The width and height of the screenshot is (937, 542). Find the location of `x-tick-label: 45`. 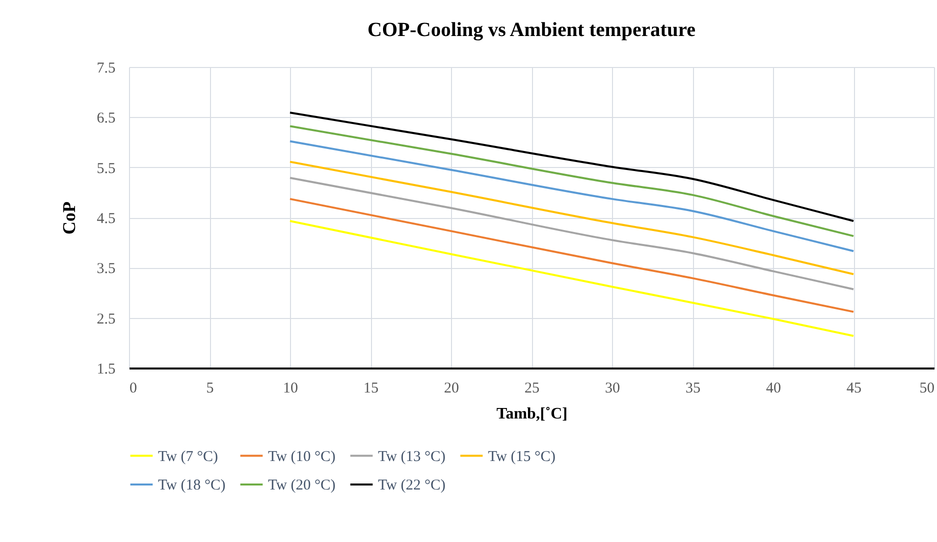

x-tick-label: 45 is located at coordinates (854, 388).